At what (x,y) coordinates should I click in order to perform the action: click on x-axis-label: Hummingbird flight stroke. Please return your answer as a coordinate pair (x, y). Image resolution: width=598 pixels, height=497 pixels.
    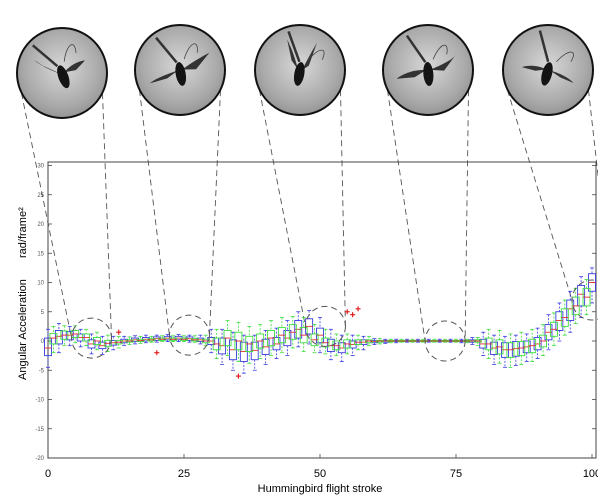
    Looking at the image, I should click on (320, 489).